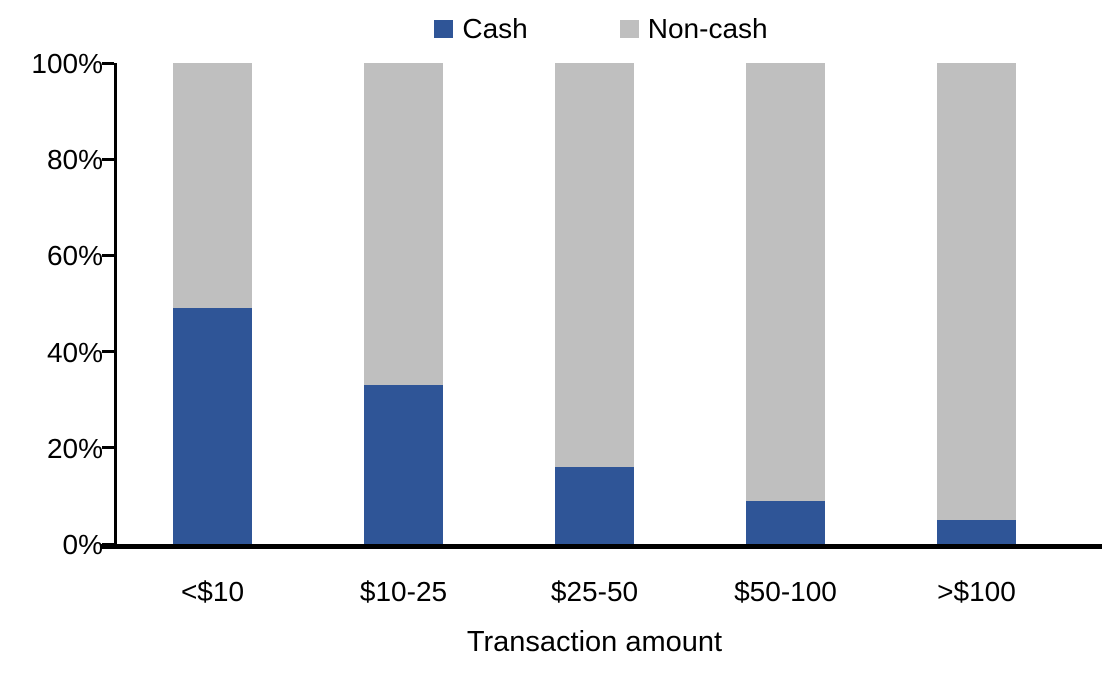  I want to click on legend-label: Non-cash, so click(707, 28).